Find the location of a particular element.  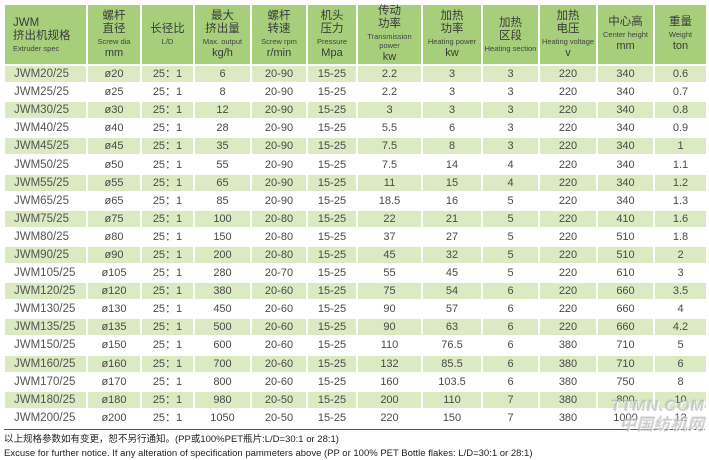

spec-model-cell: JWM65/25 is located at coordinates (45, 200).